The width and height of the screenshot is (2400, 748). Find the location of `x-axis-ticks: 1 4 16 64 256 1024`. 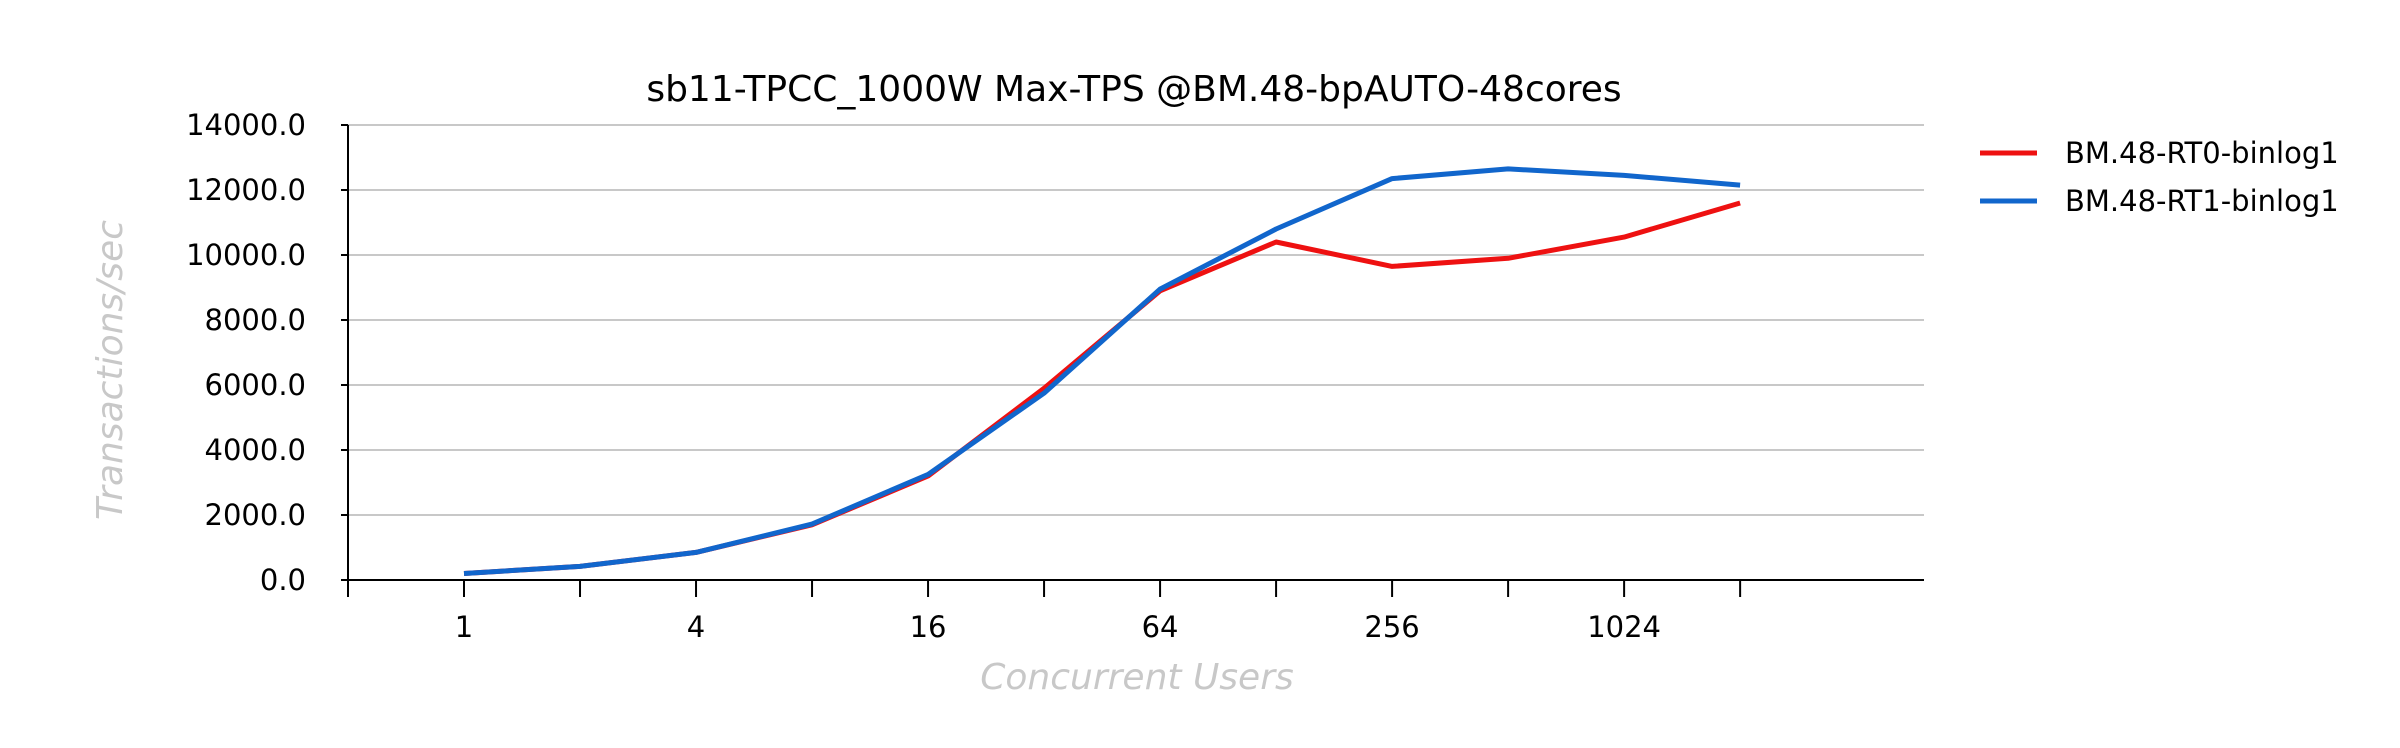

x-axis-ticks: 1 4 16 64 256 1024 is located at coordinates (1044, 612).